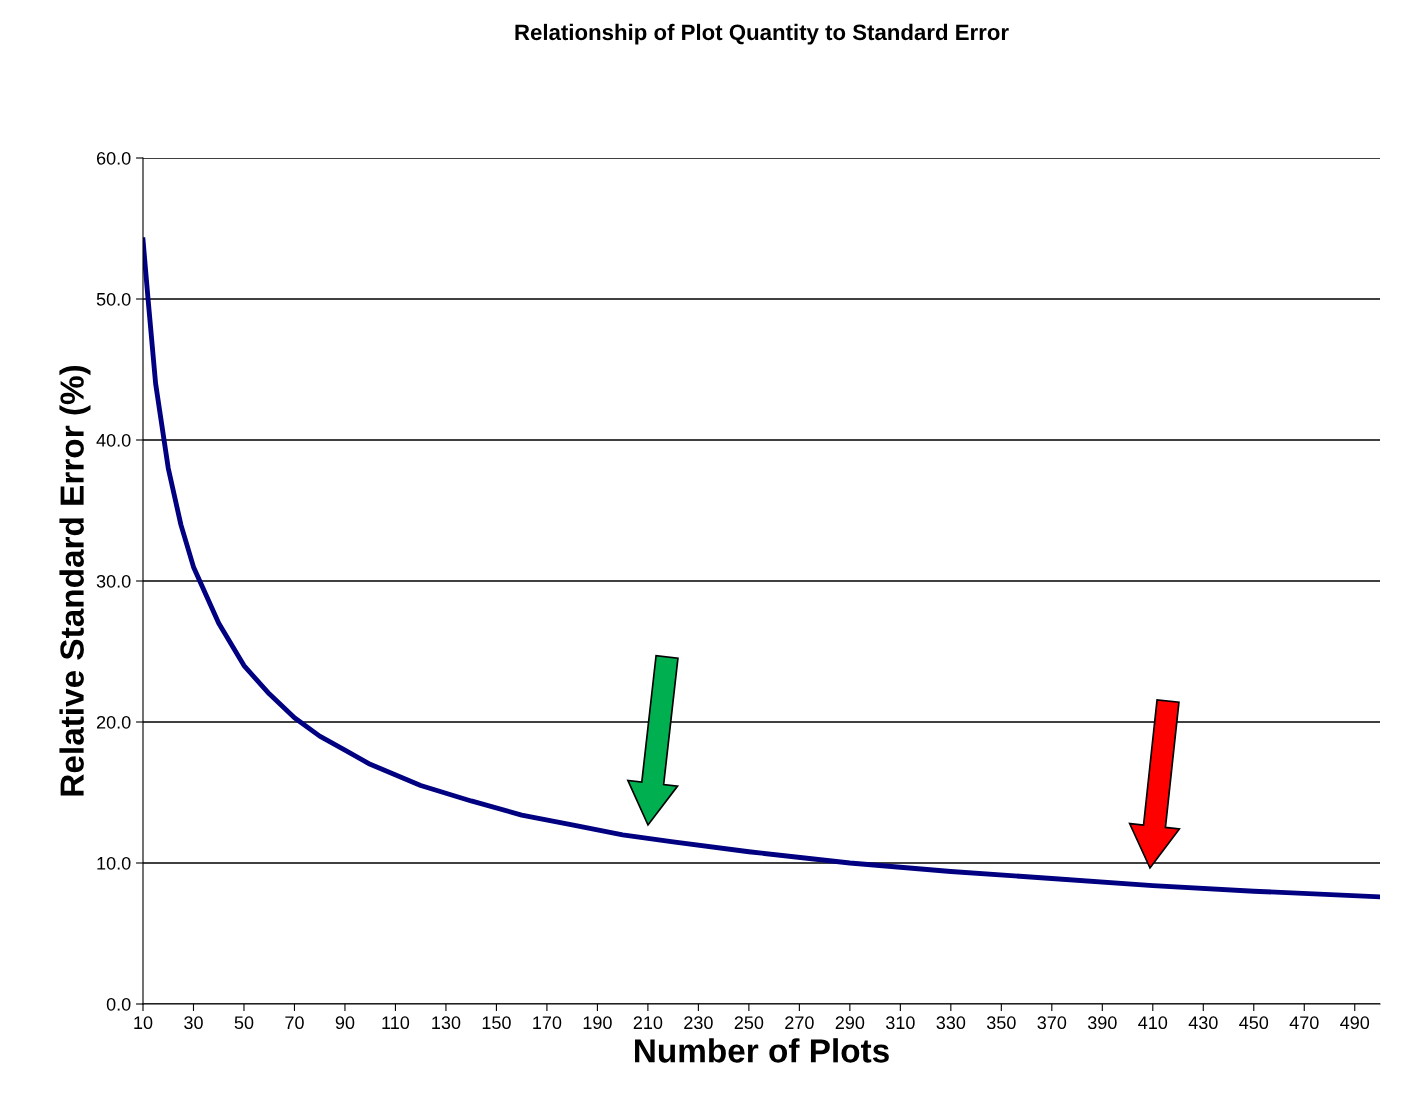 The width and height of the screenshot is (1406, 1108). What do you see at coordinates (113, 722) in the screenshot?
I see `y-tick-label: 20.0` at bounding box center [113, 722].